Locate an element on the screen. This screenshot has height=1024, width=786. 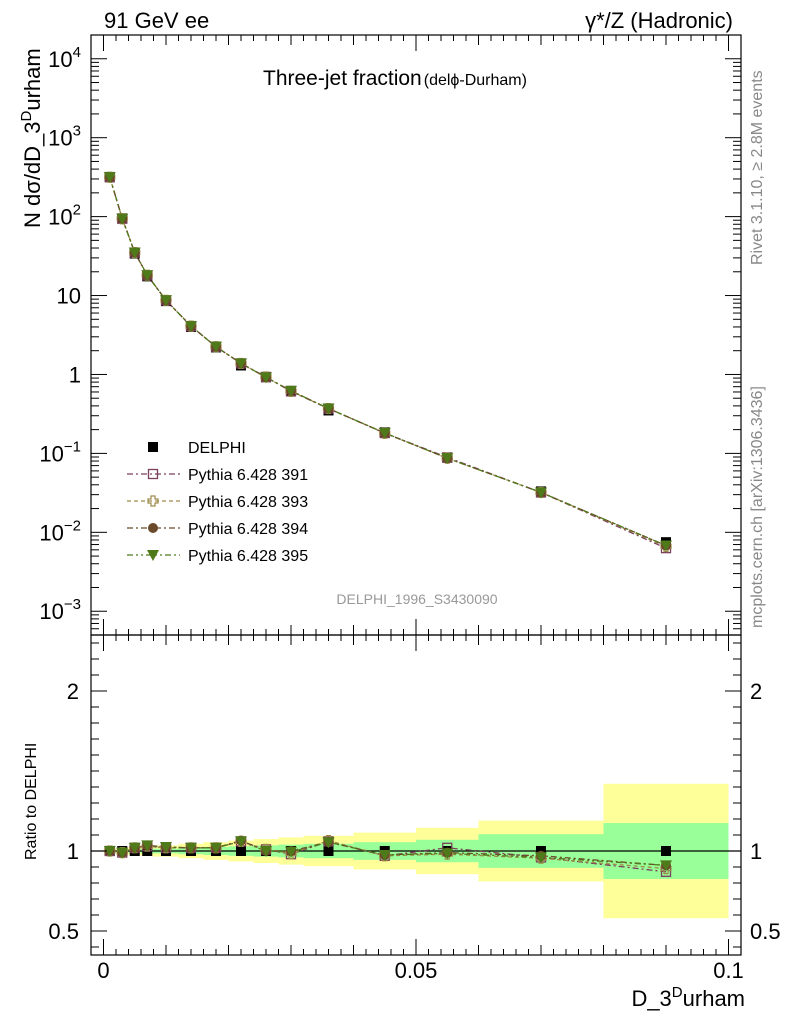
ratio-y-tick-label-left: 0.5 is located at coordinates (63, 931).